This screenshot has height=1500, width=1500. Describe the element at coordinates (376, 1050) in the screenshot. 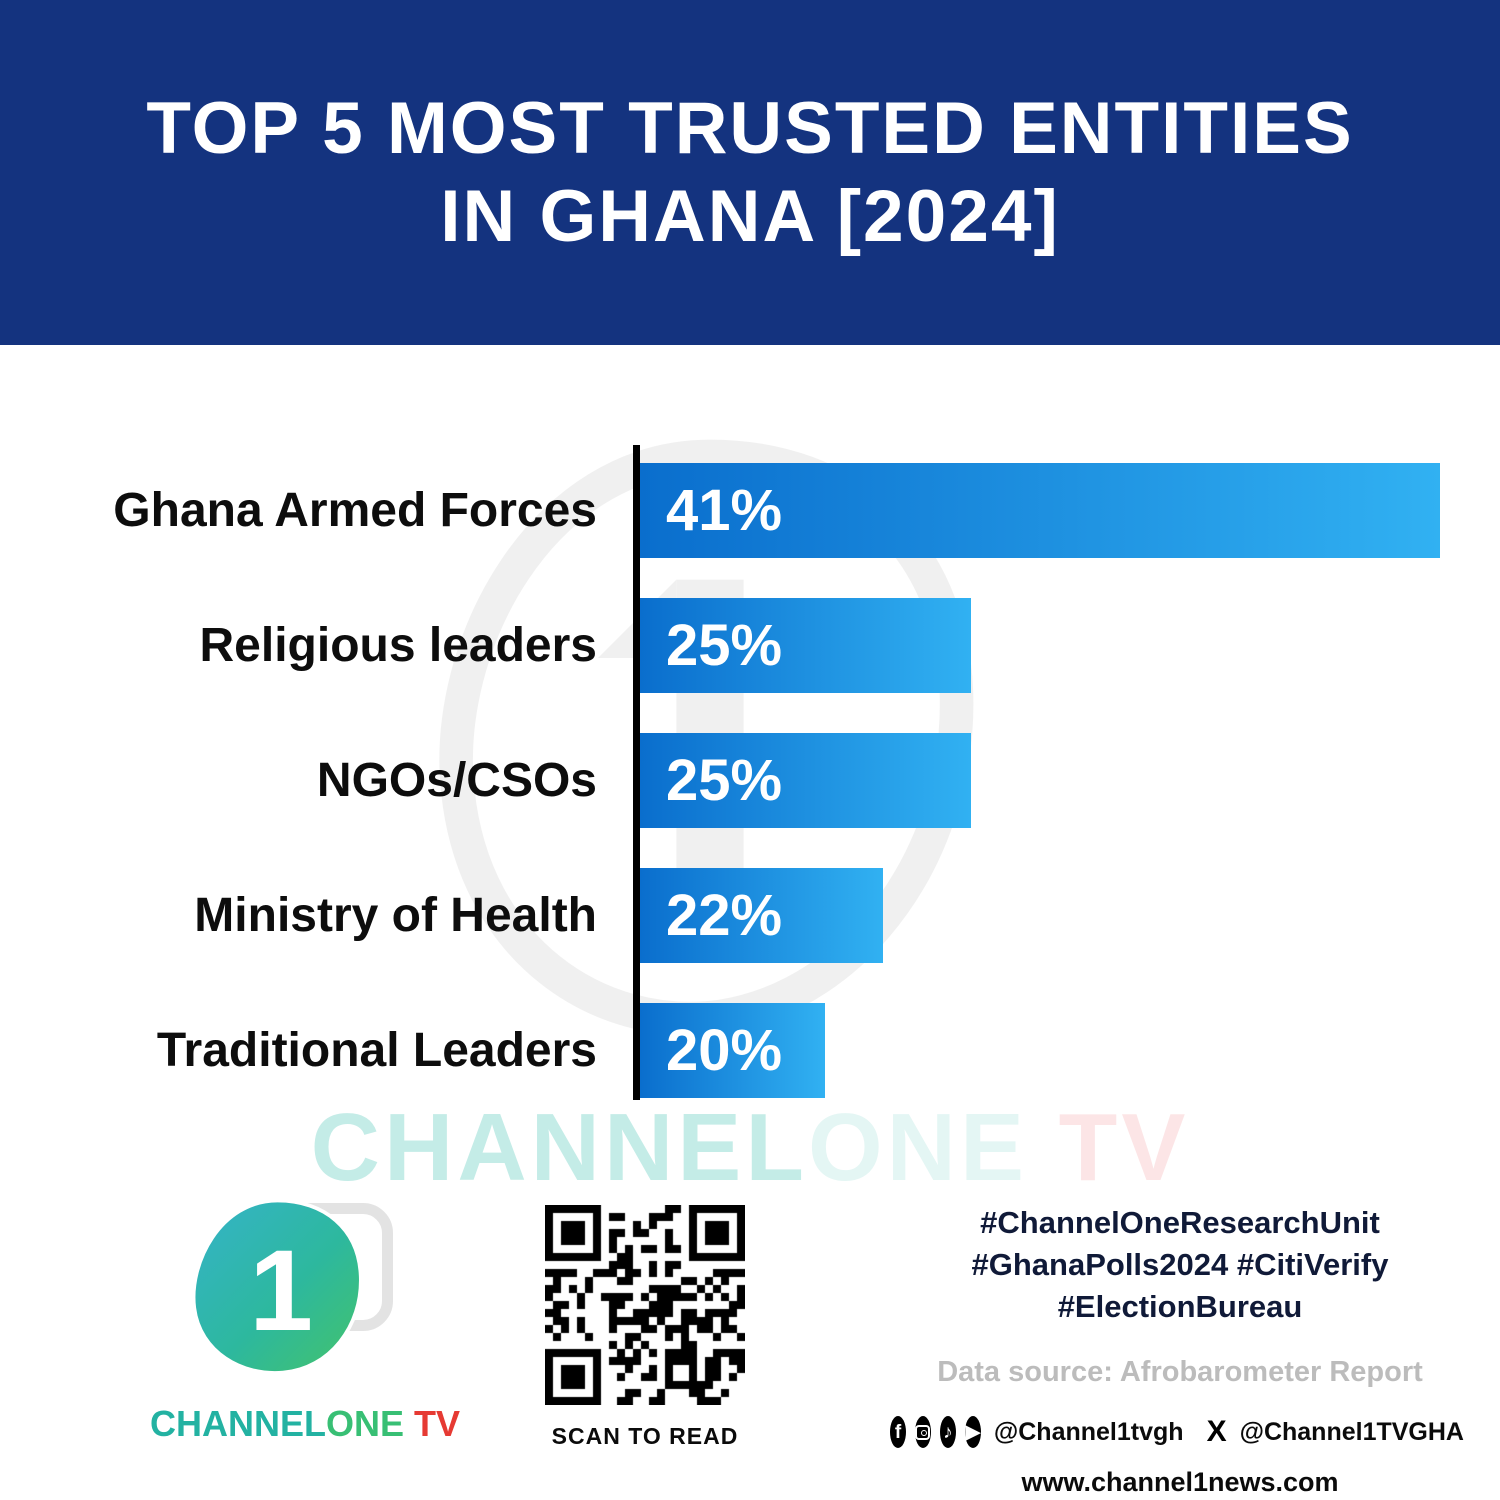

I see `category-label: Traditional Leaders` at that location.